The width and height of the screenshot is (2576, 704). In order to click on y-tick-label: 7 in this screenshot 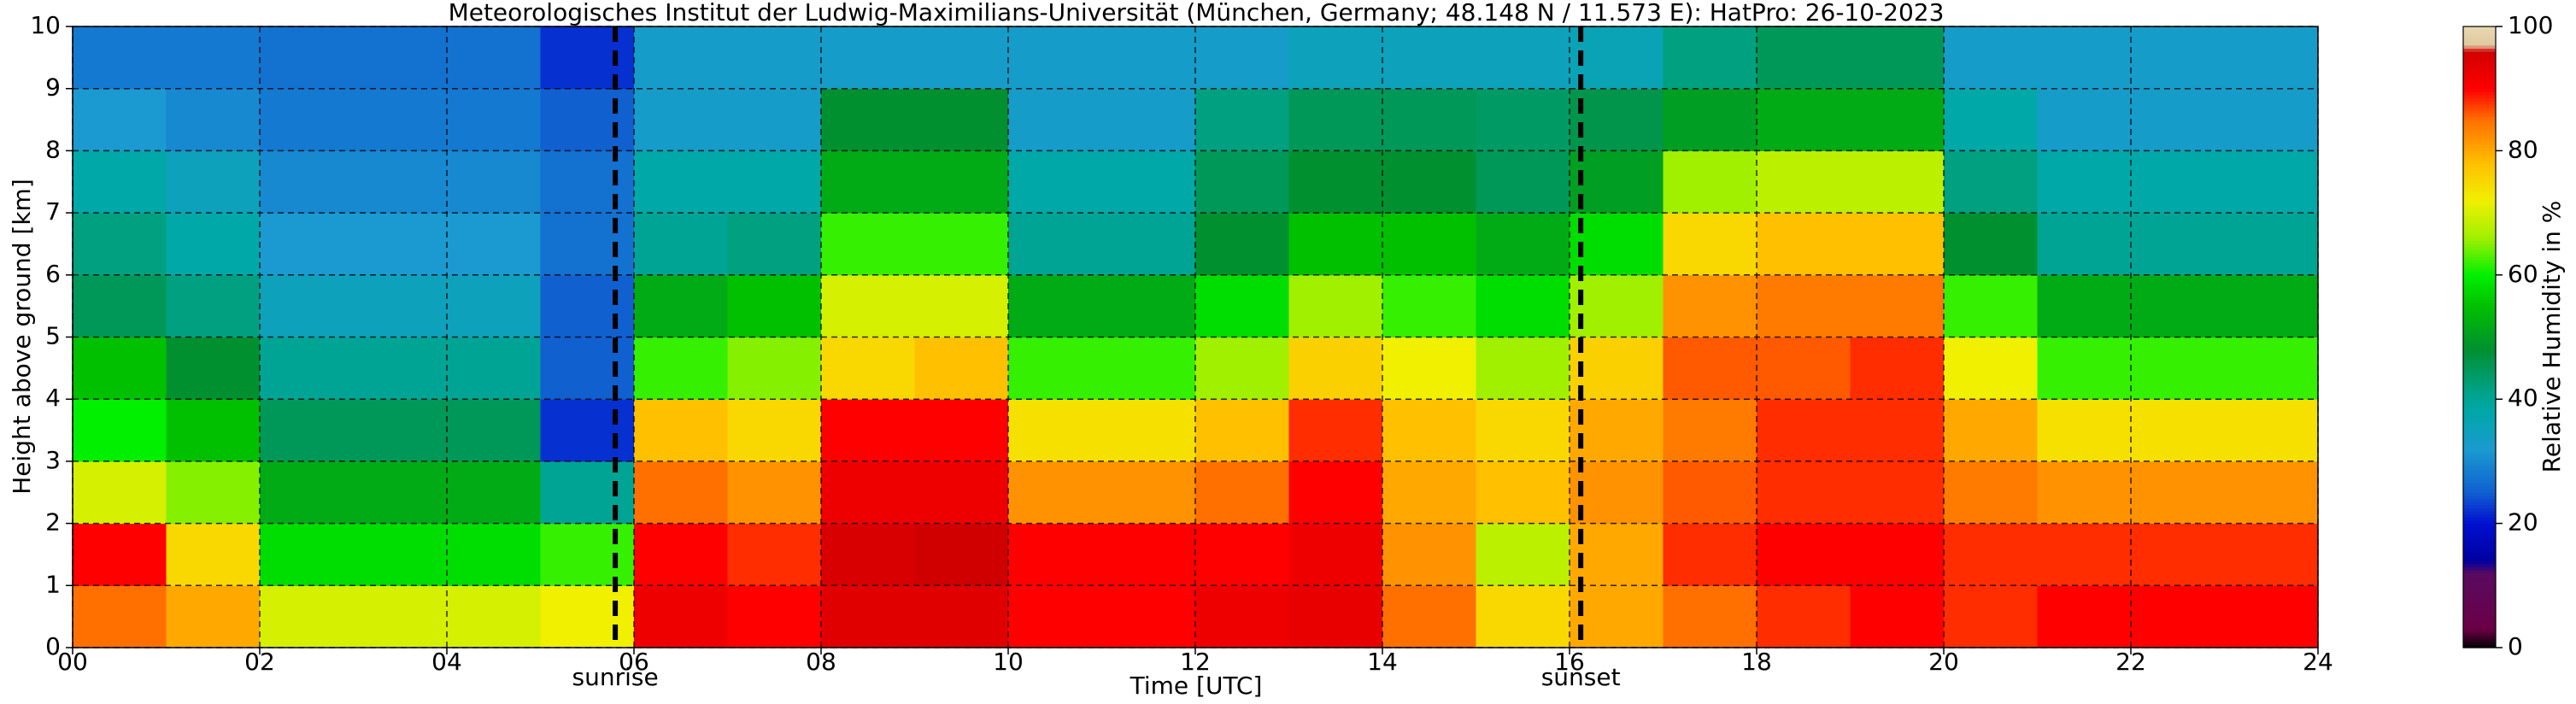, I will do `click(53, 211)`.